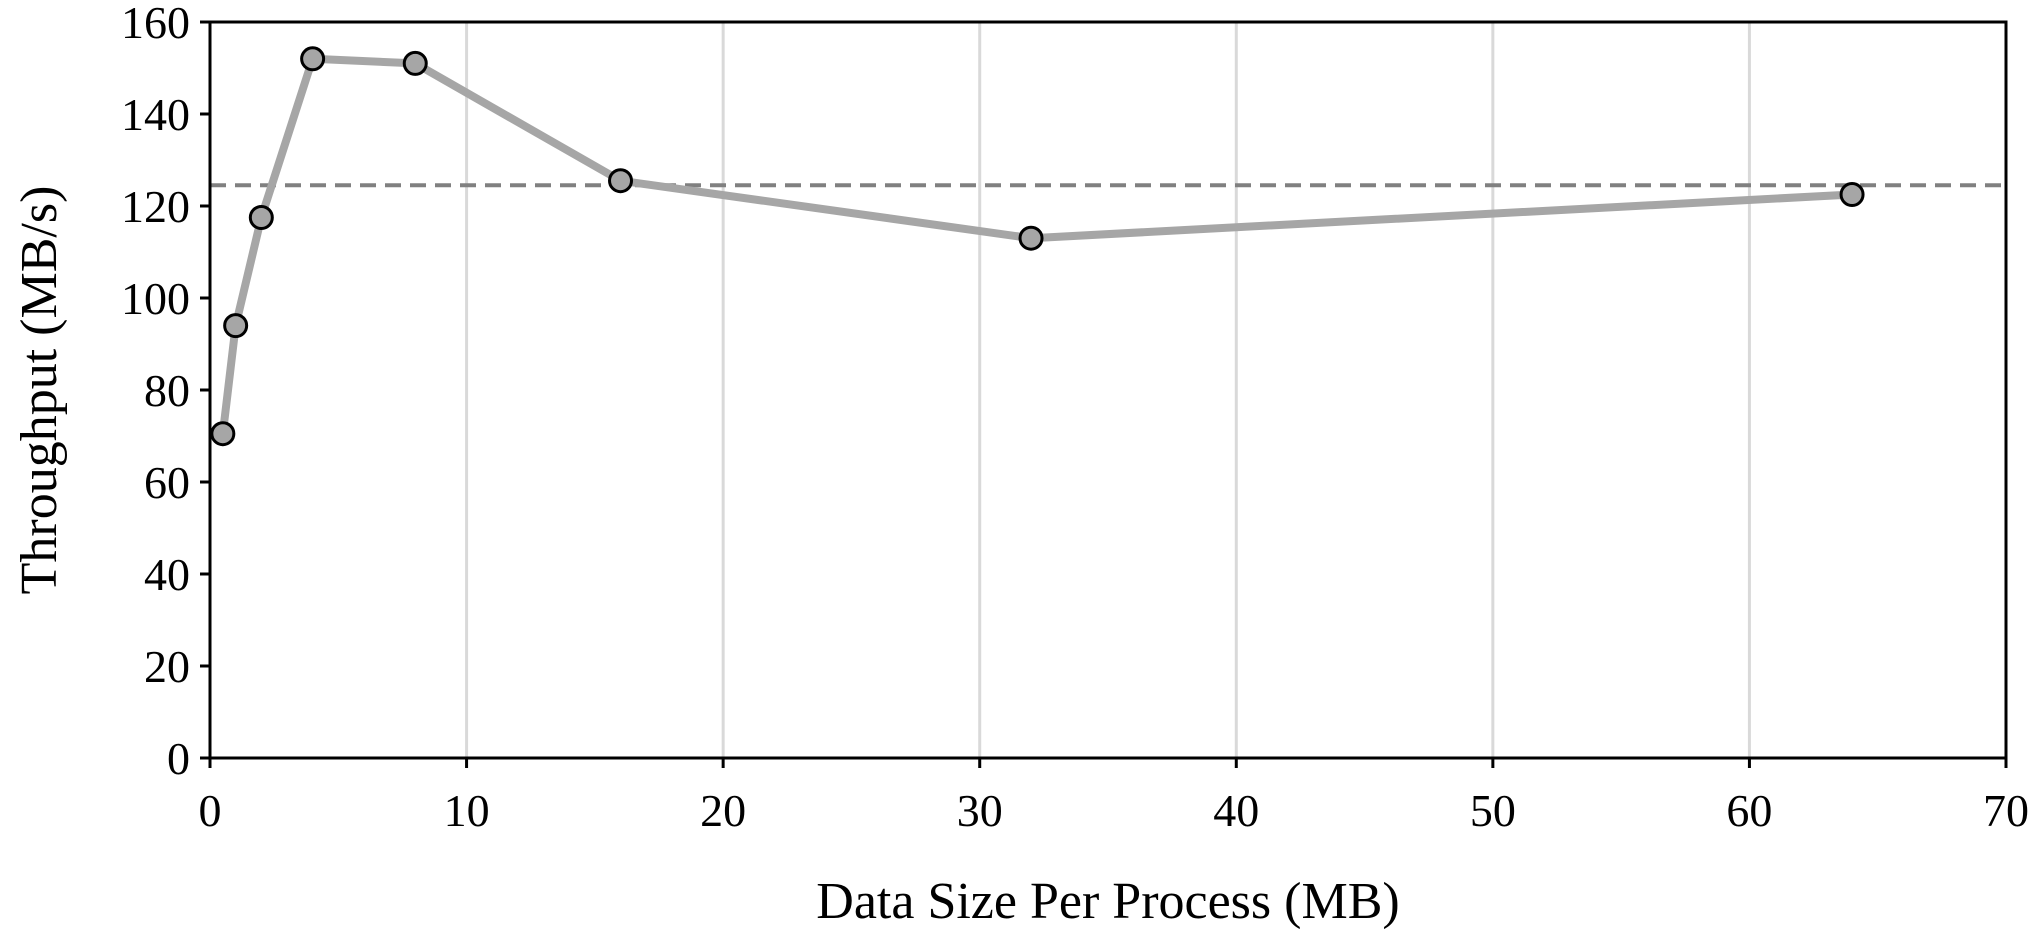 This screenshot has height=940, width=2042. What do you see at coordinates (167, 482) in the screenshot?
I see `y-tick-label: 60` at bounding box center [167, 482].